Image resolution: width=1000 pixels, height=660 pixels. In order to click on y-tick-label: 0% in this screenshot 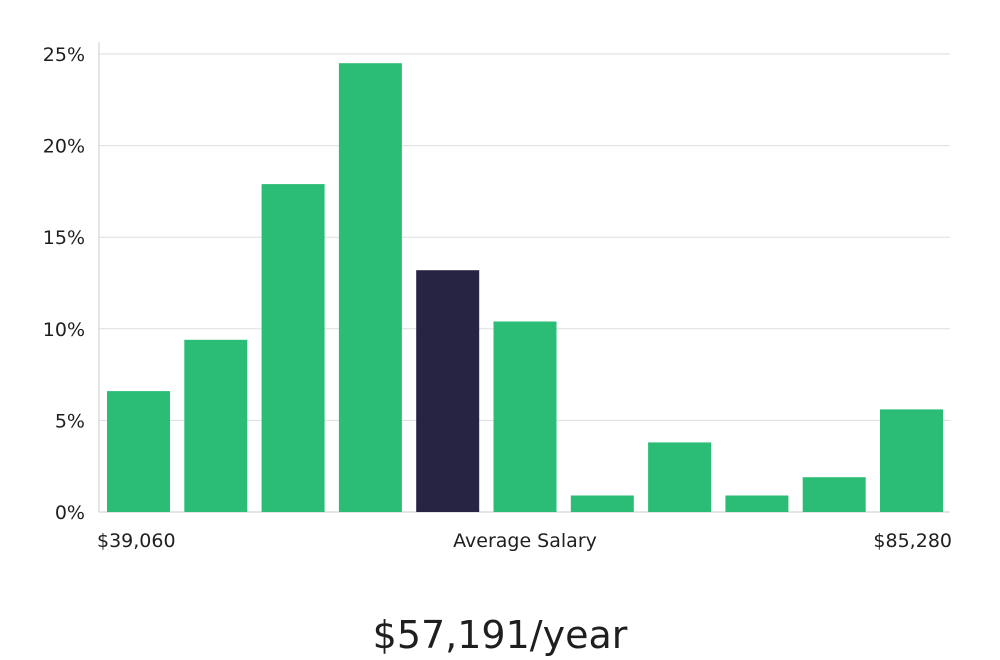, I will do `click(70, 513)`.